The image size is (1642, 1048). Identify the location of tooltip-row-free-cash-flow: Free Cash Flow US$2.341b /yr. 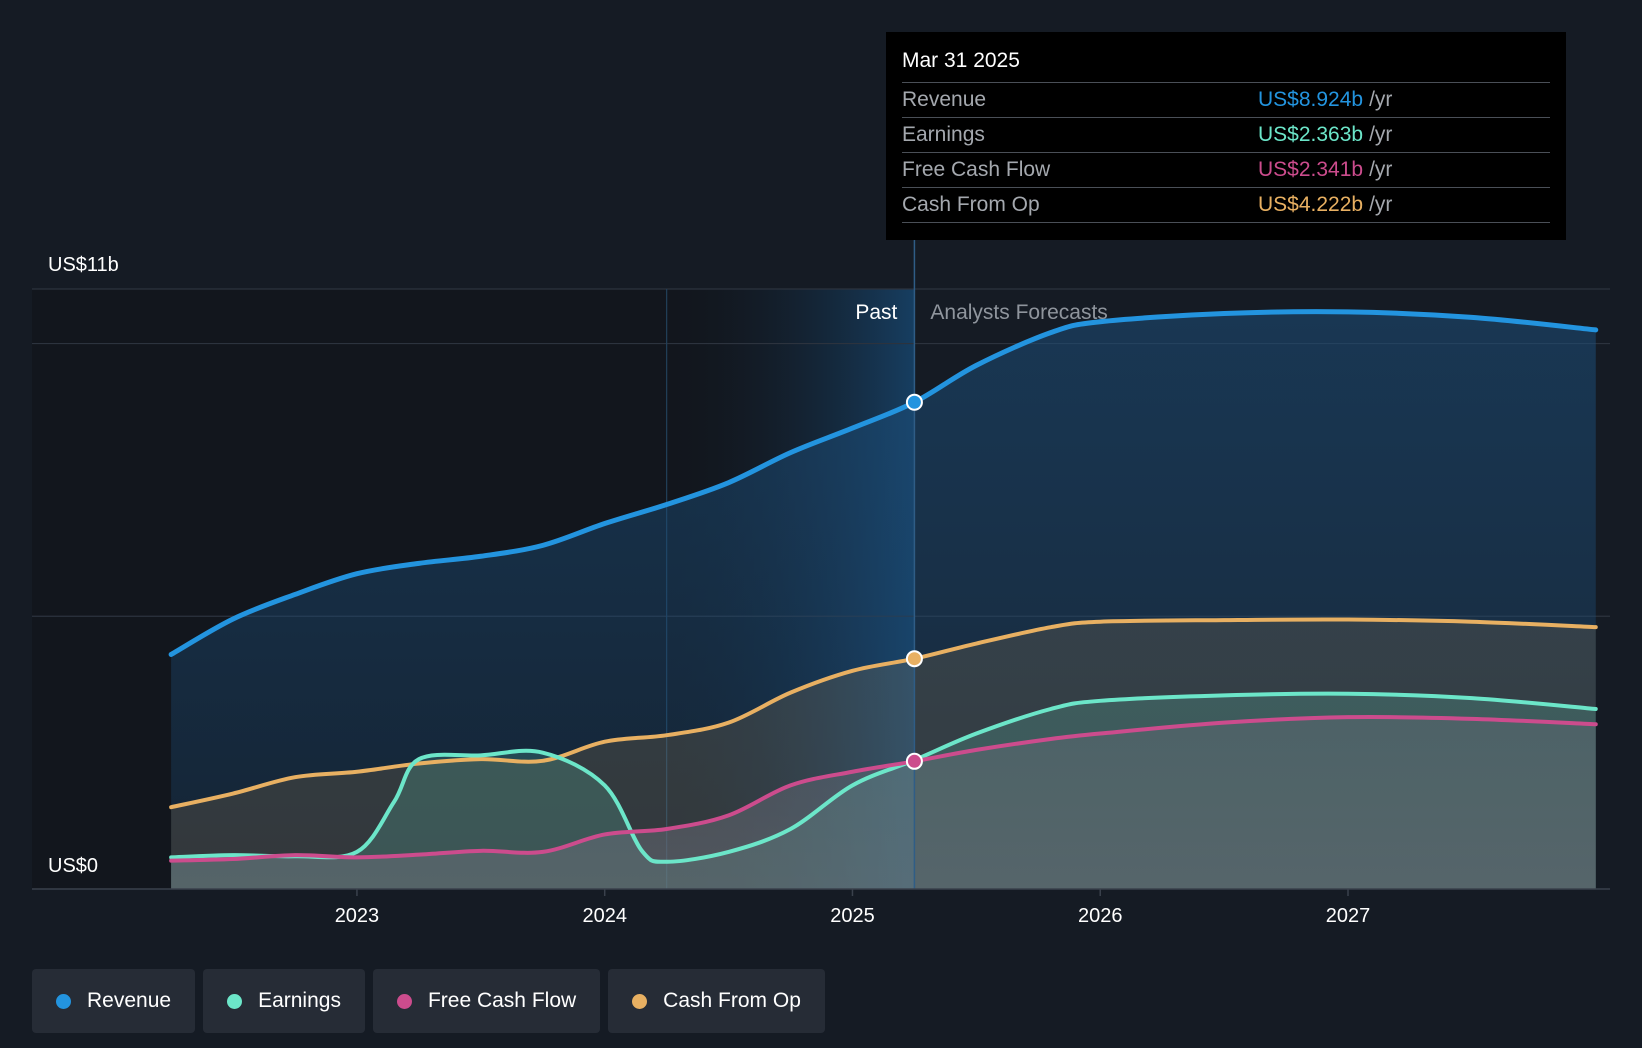
(1226, 169).